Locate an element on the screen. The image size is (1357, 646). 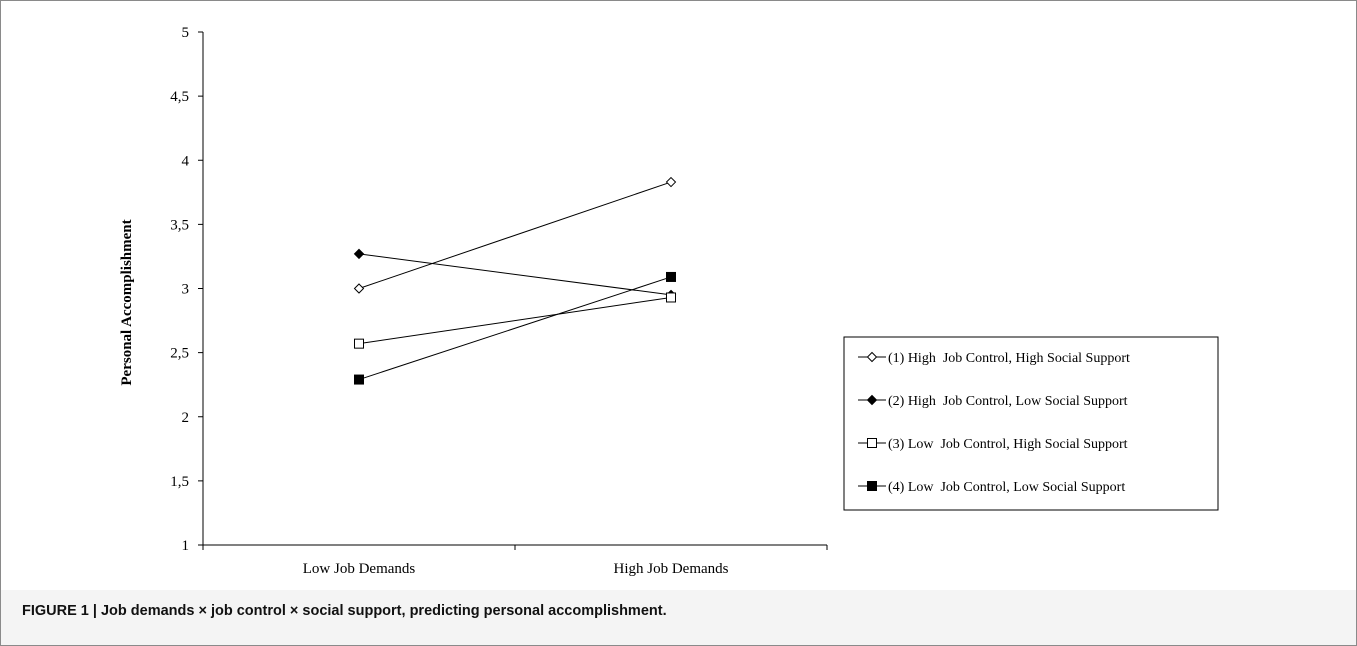
series-3-line is located at coordinates (515, 320).